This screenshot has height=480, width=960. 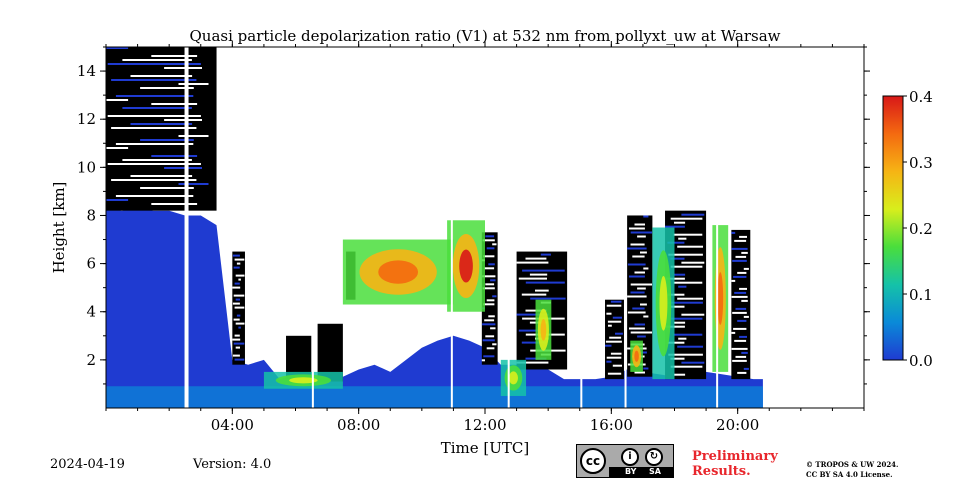 I want to click on colorbar-tick-label: 0.3, so click(x=921, y=163).